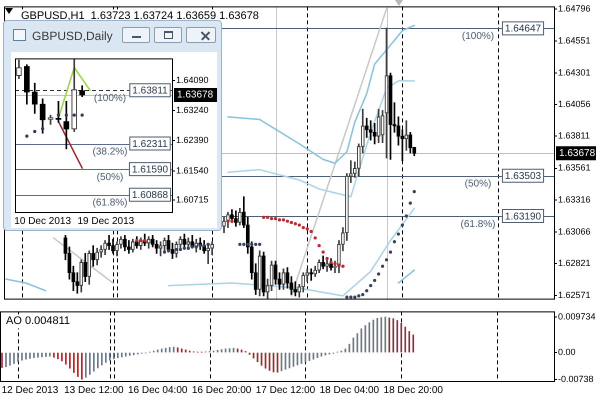  What do you see at coordinates (72, 36) in the screenshot?
I see `chart-title: GBPUSD,Daily` at bounding box center [72, 36].